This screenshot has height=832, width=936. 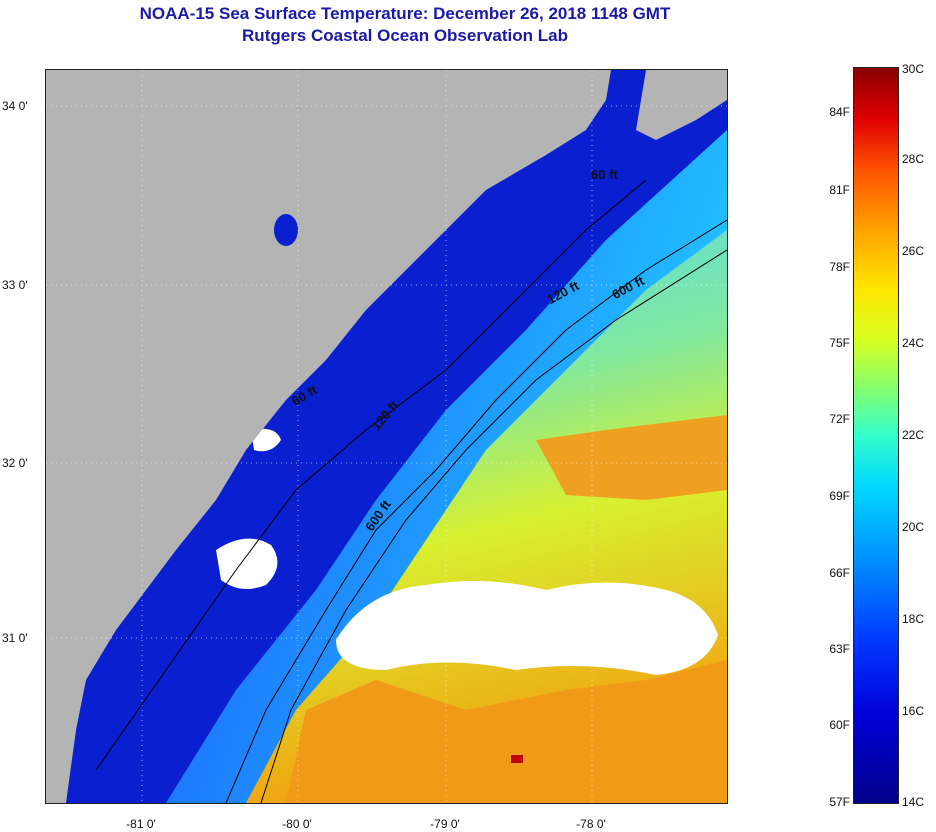 I want to click on colorbar-c-18: 18C, so click(x=913, y=619).